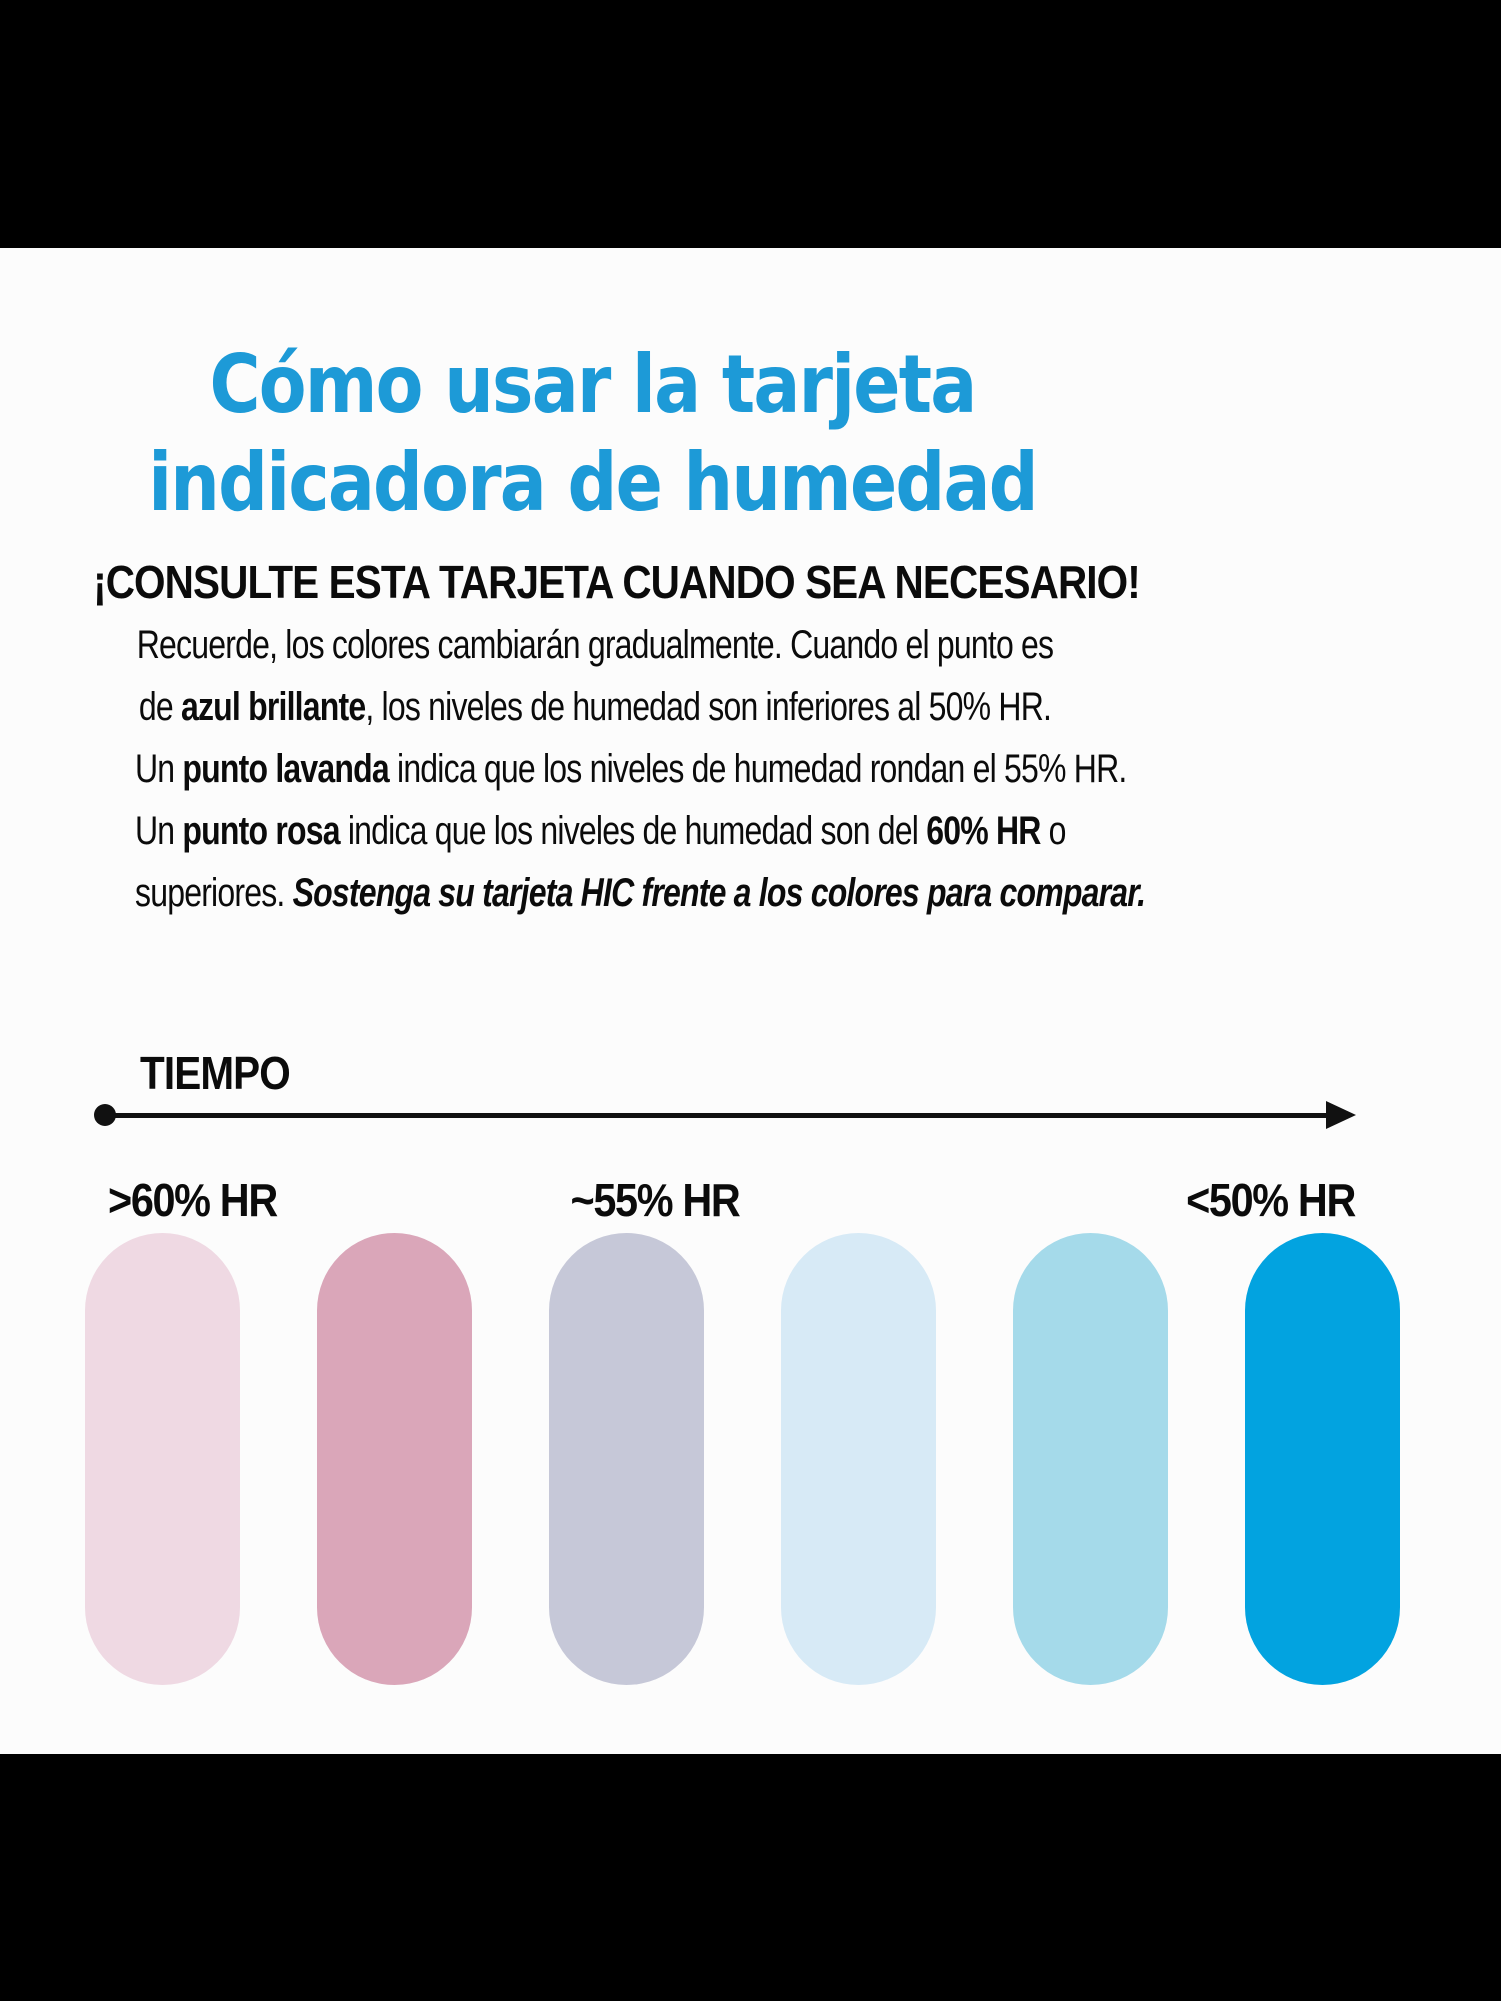 Image resolution: width=1501 pixels, height=2001 pixels. Describe the element at coordinates (1271, 1200) in the screenshot. I see `humidity-label-under-50: <50% HR` at that location.